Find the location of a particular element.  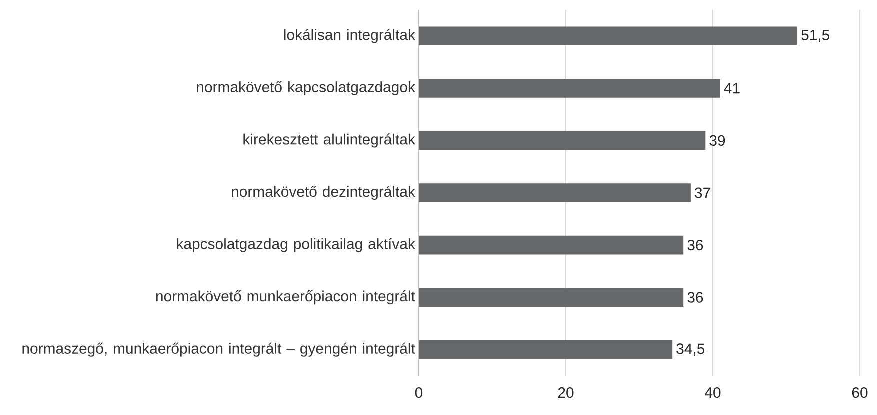

y-tick-label: lokálisan integráltak is located at coordinates (350, 36).